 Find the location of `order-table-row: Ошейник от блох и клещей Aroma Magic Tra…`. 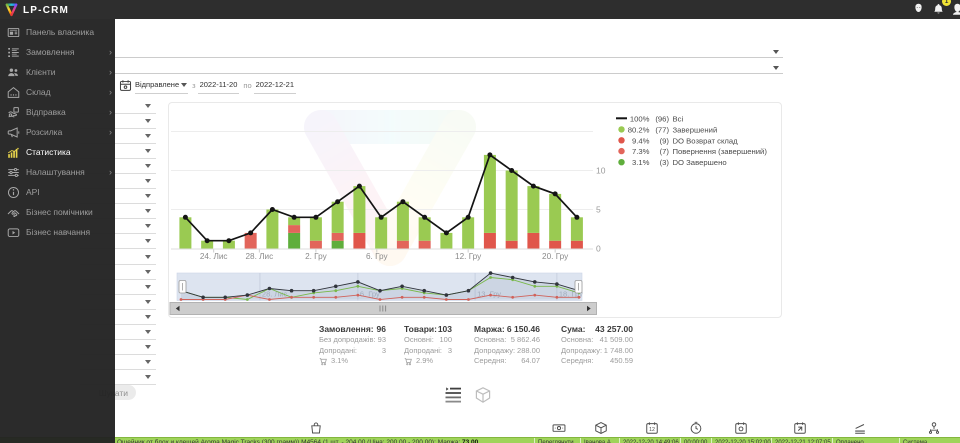

order-table-row: Ошейник от блох и клещей Aroma Magic Tra… is located at coordinates (480, 440).